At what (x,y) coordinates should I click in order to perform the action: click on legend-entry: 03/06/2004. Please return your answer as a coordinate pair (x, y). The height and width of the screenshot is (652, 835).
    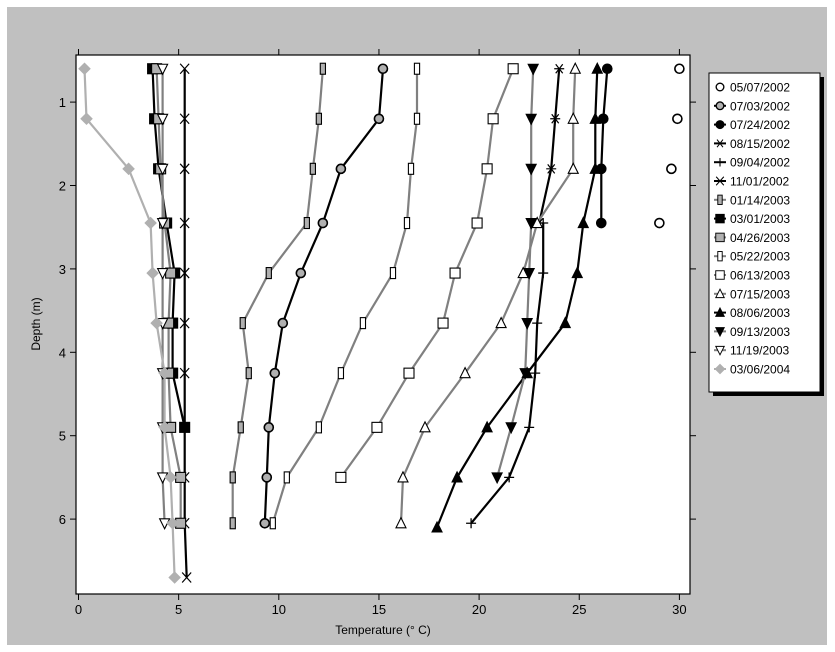
    Looking at the image, I should click on (752, 370).